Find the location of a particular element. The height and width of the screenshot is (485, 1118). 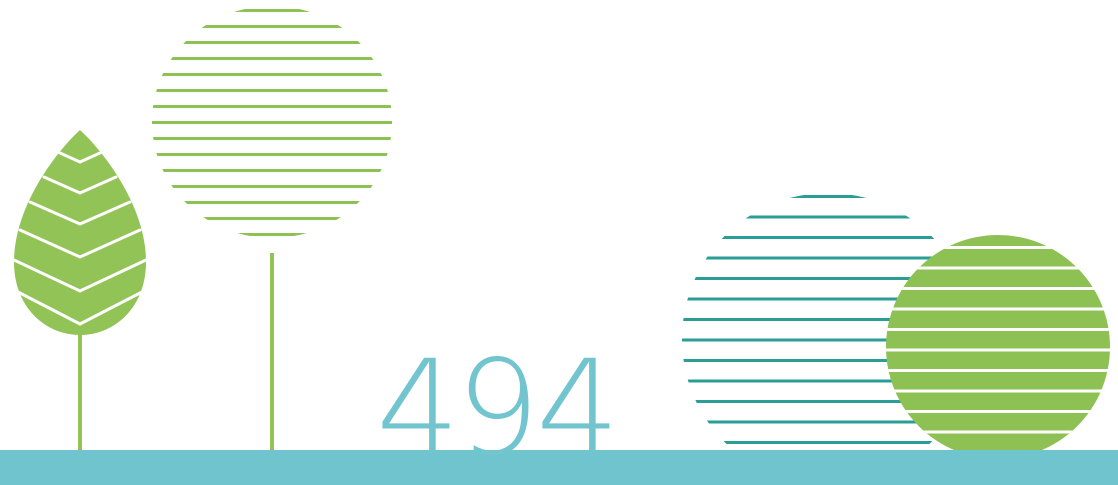

striped-green-circle is located at coordinates (998, 347).